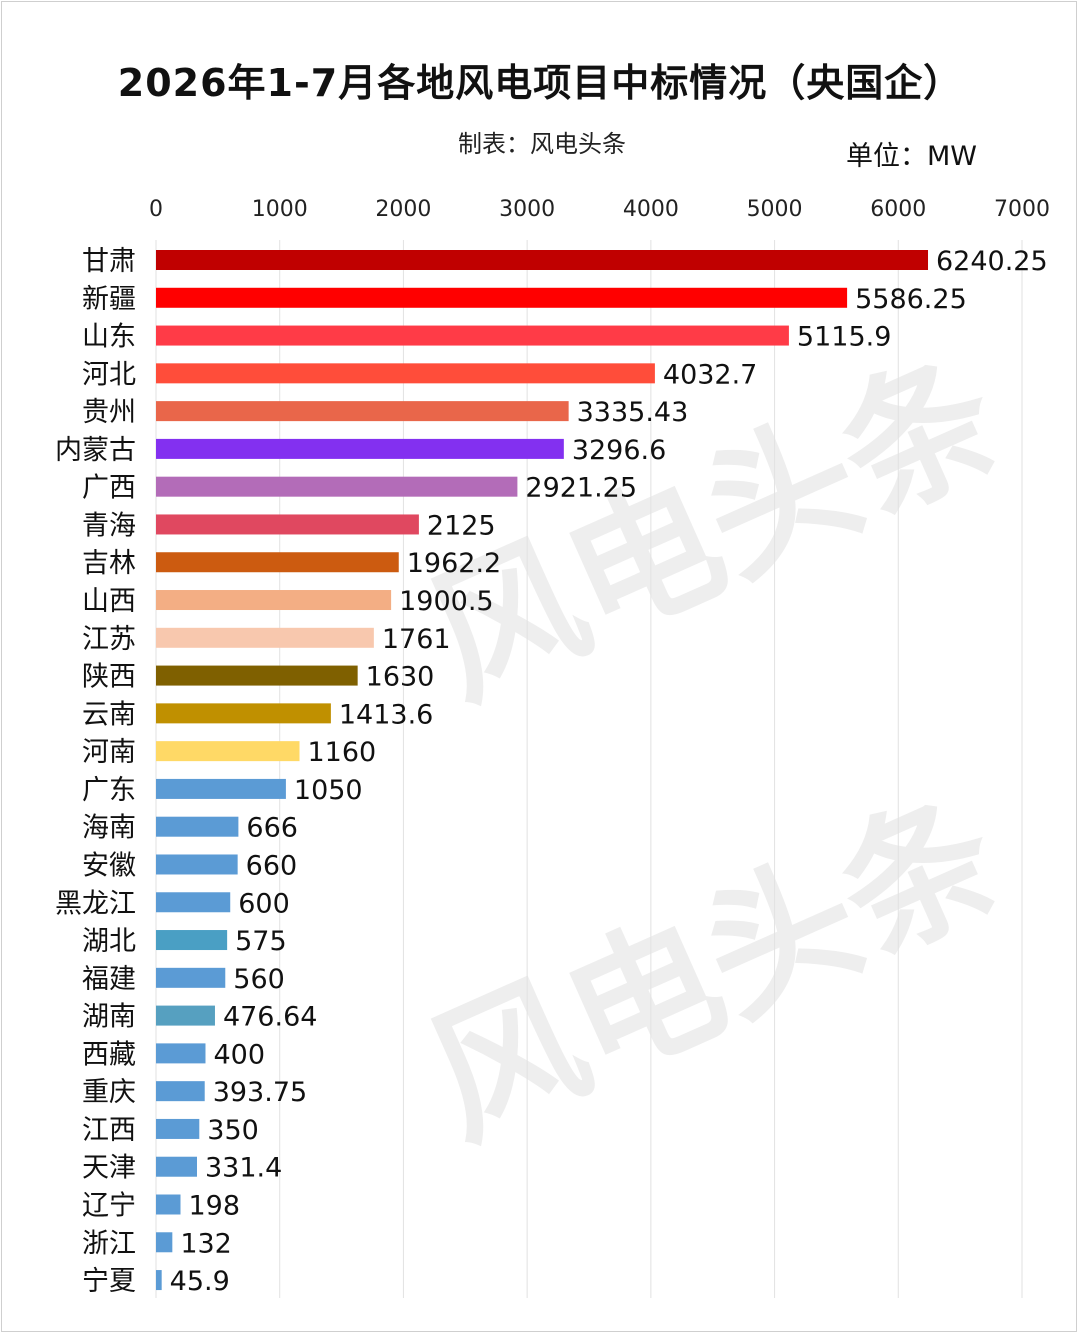 This screenshot has height=1335, width=1080. Describe the element at coordinates (233, 1130) in the screenshot. I see `value-label: 350` at that location.